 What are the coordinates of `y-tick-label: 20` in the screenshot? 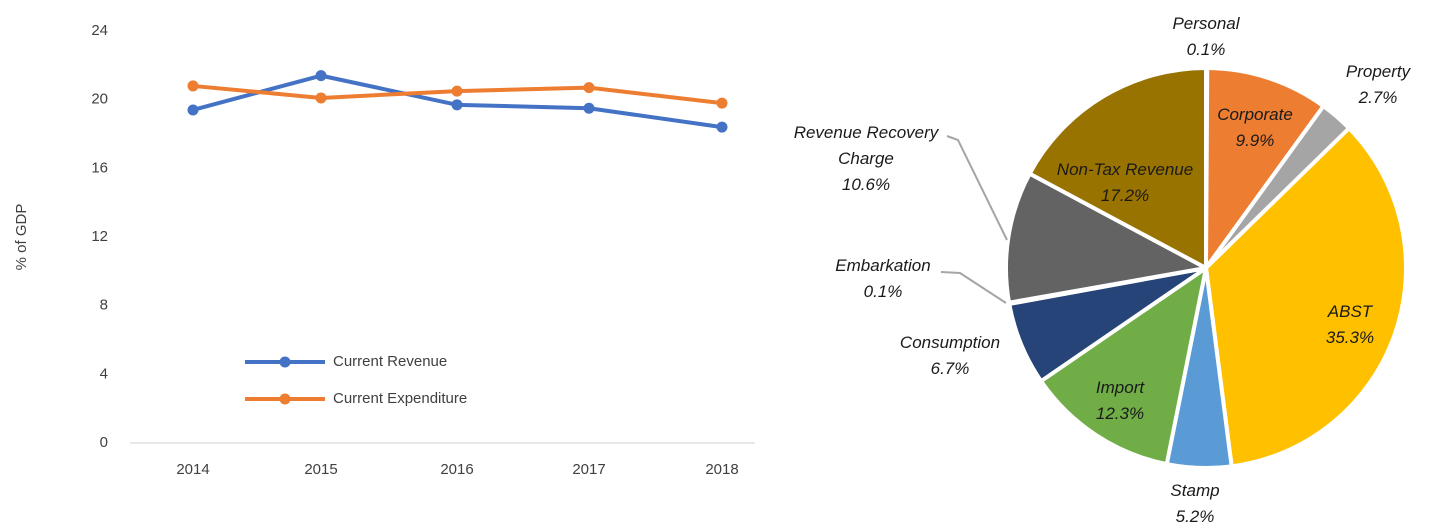 It's located at (99, 99).